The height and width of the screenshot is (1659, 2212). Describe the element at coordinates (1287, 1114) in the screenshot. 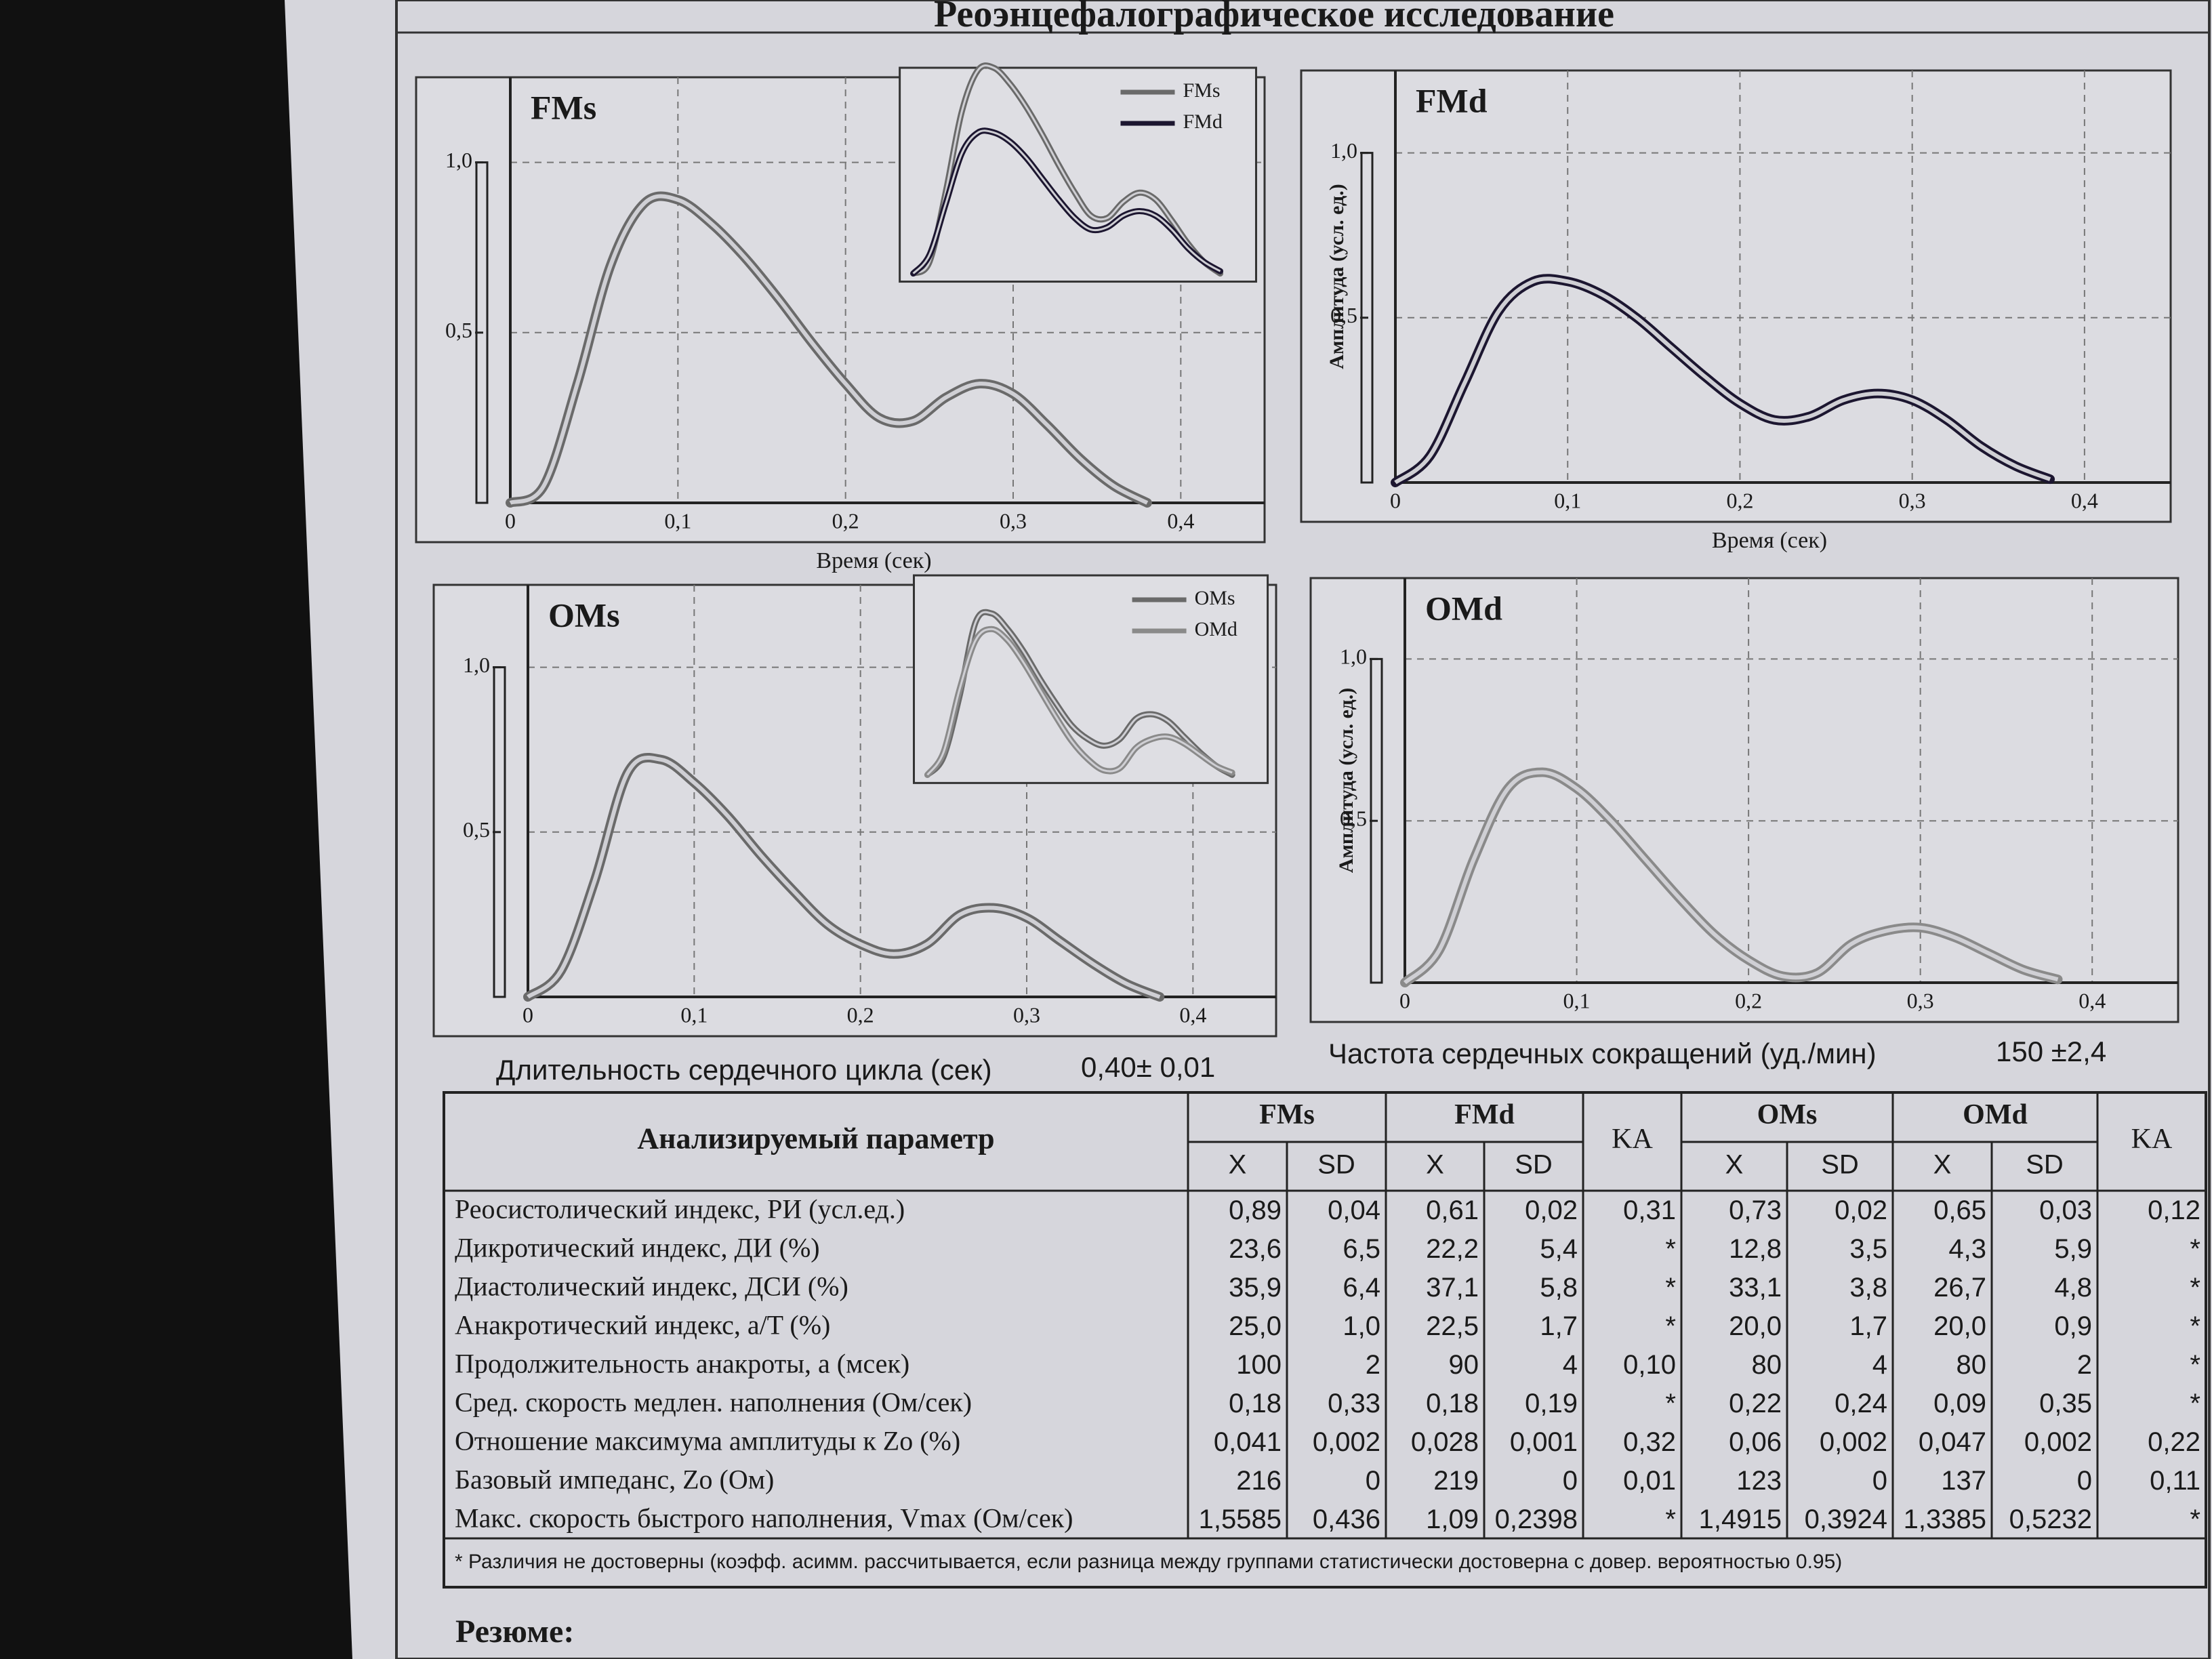

I see `group-header: FMs` at that location.